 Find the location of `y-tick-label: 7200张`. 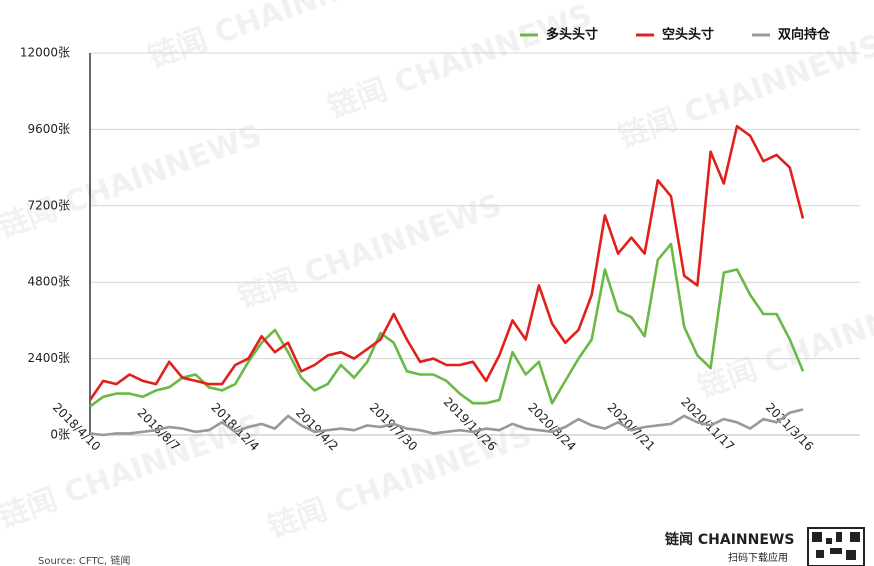

y-tick-label: 7200张 is located at coordinates (48, 205).